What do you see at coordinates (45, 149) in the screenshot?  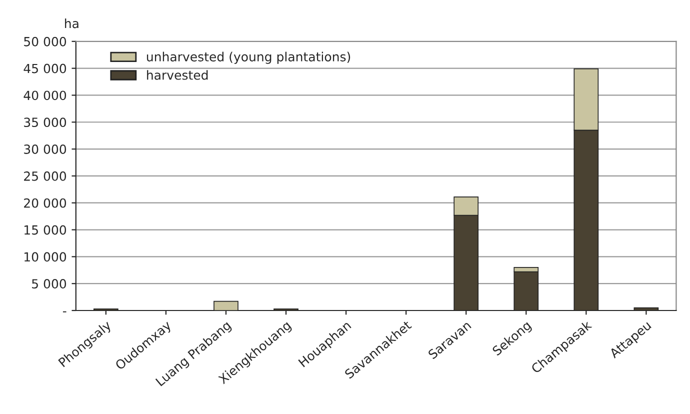 I see `y-tick-label: 30 000` at bounding box center [45, 149].